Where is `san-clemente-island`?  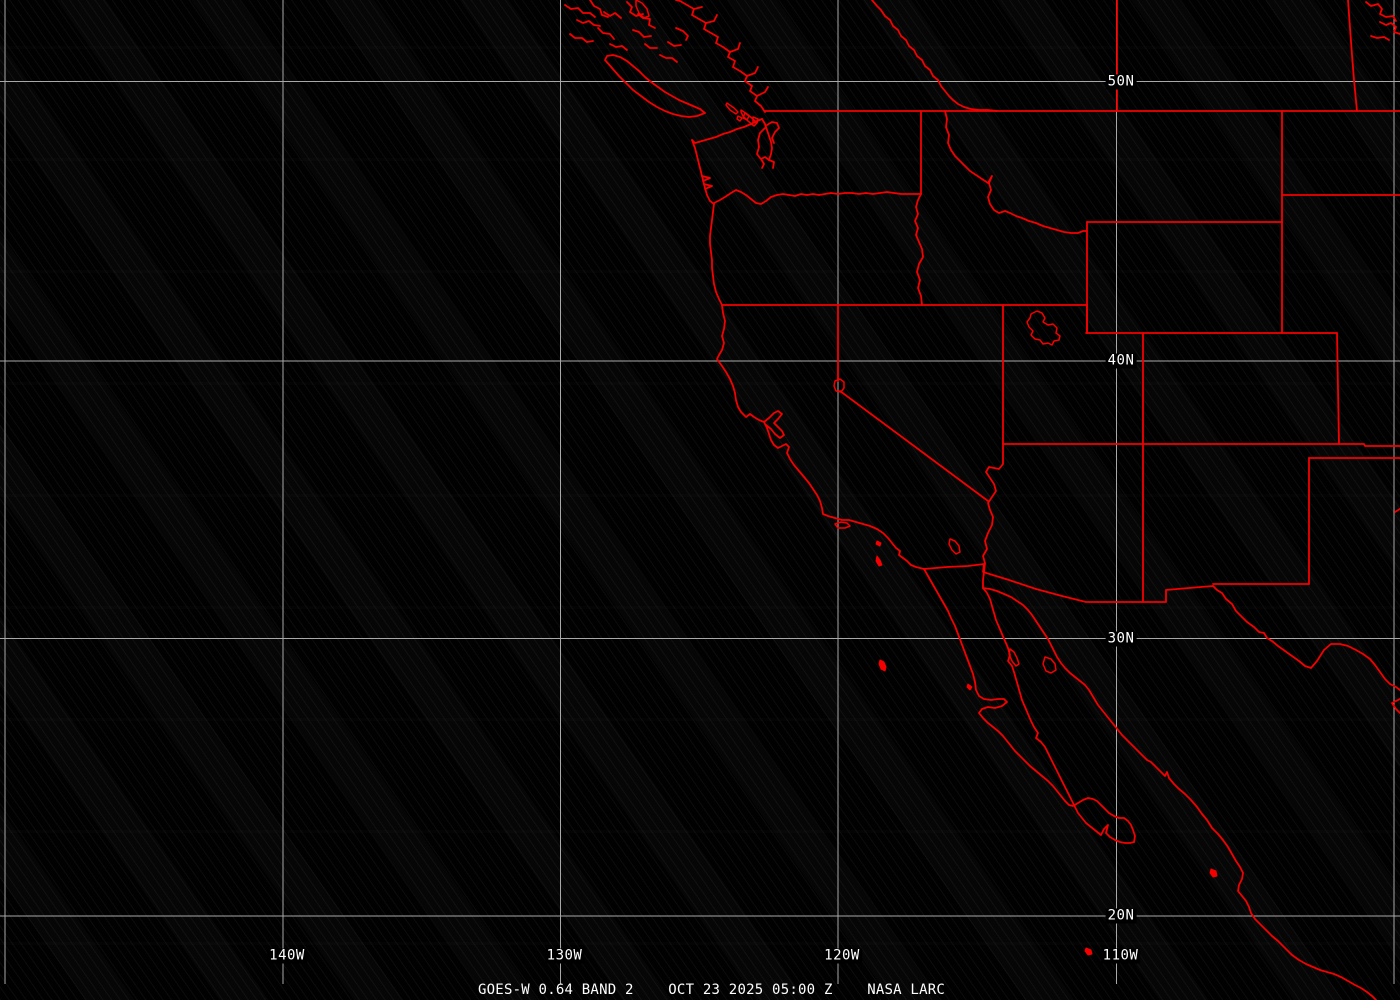
san-clemente-island is located at coordinates (879, 561).